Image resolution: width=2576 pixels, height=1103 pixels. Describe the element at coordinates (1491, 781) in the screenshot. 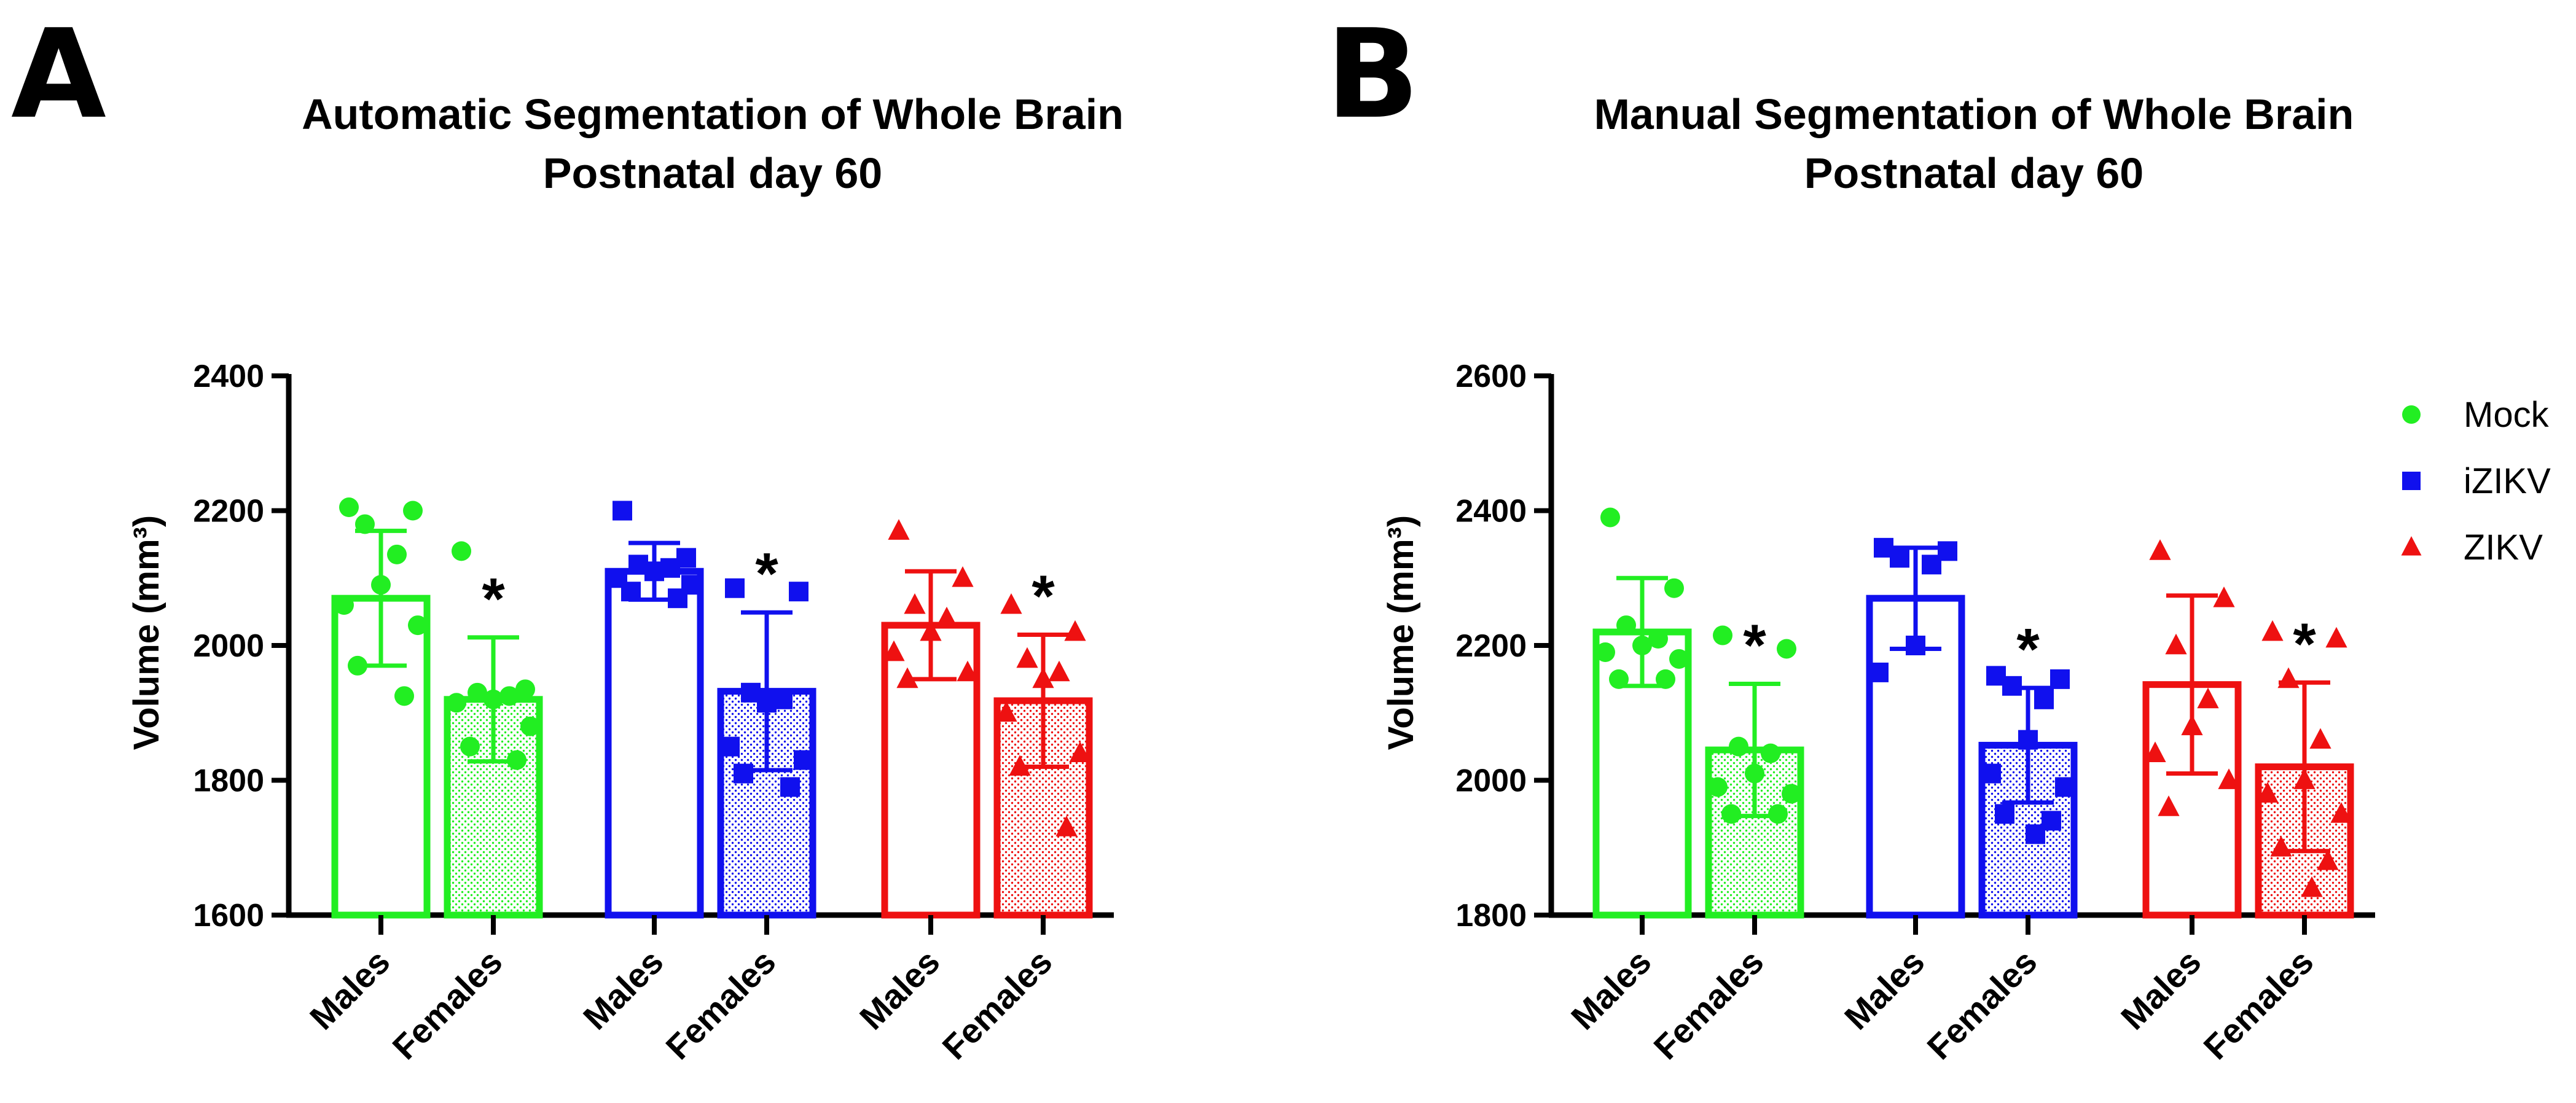

I see `y-tick-label: 2000` at that location.